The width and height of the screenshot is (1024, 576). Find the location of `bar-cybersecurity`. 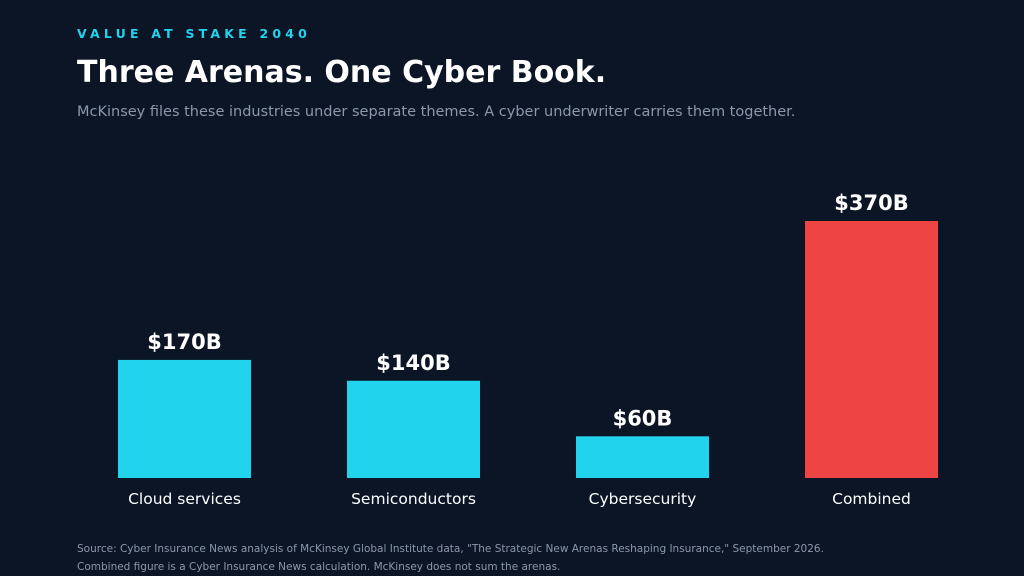

bar-cybersecurity is located at coordinates (642, 457).